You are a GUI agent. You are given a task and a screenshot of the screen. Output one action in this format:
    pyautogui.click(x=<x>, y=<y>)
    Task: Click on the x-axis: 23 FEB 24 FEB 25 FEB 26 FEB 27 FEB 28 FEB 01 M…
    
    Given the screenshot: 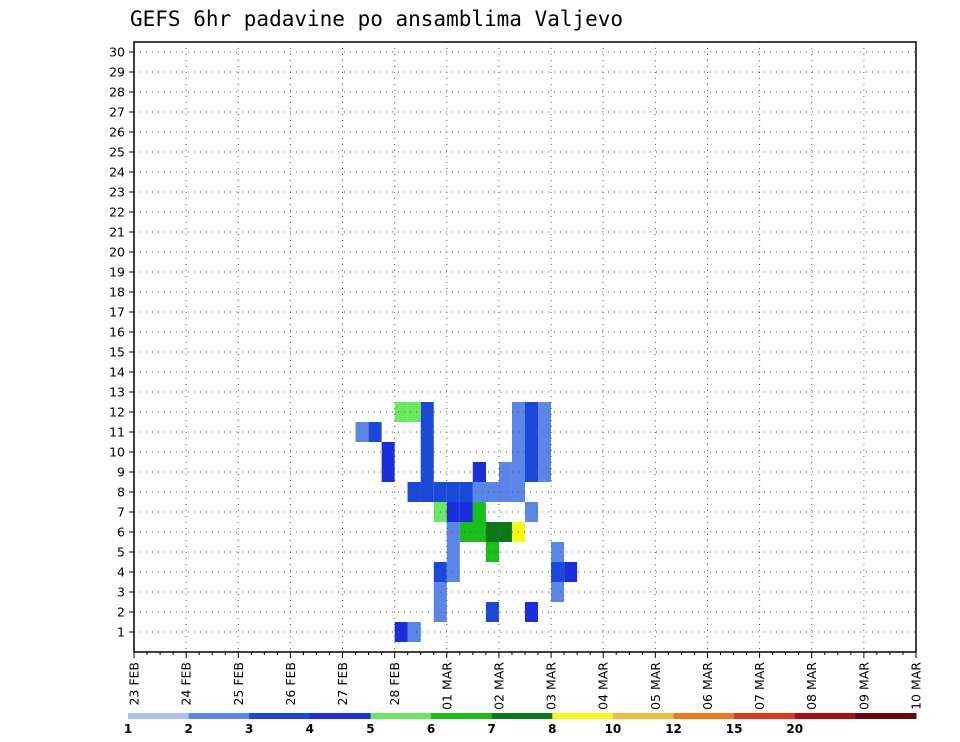 What is the action you would take?
    pyautogui.click(x=525, y=681)
    